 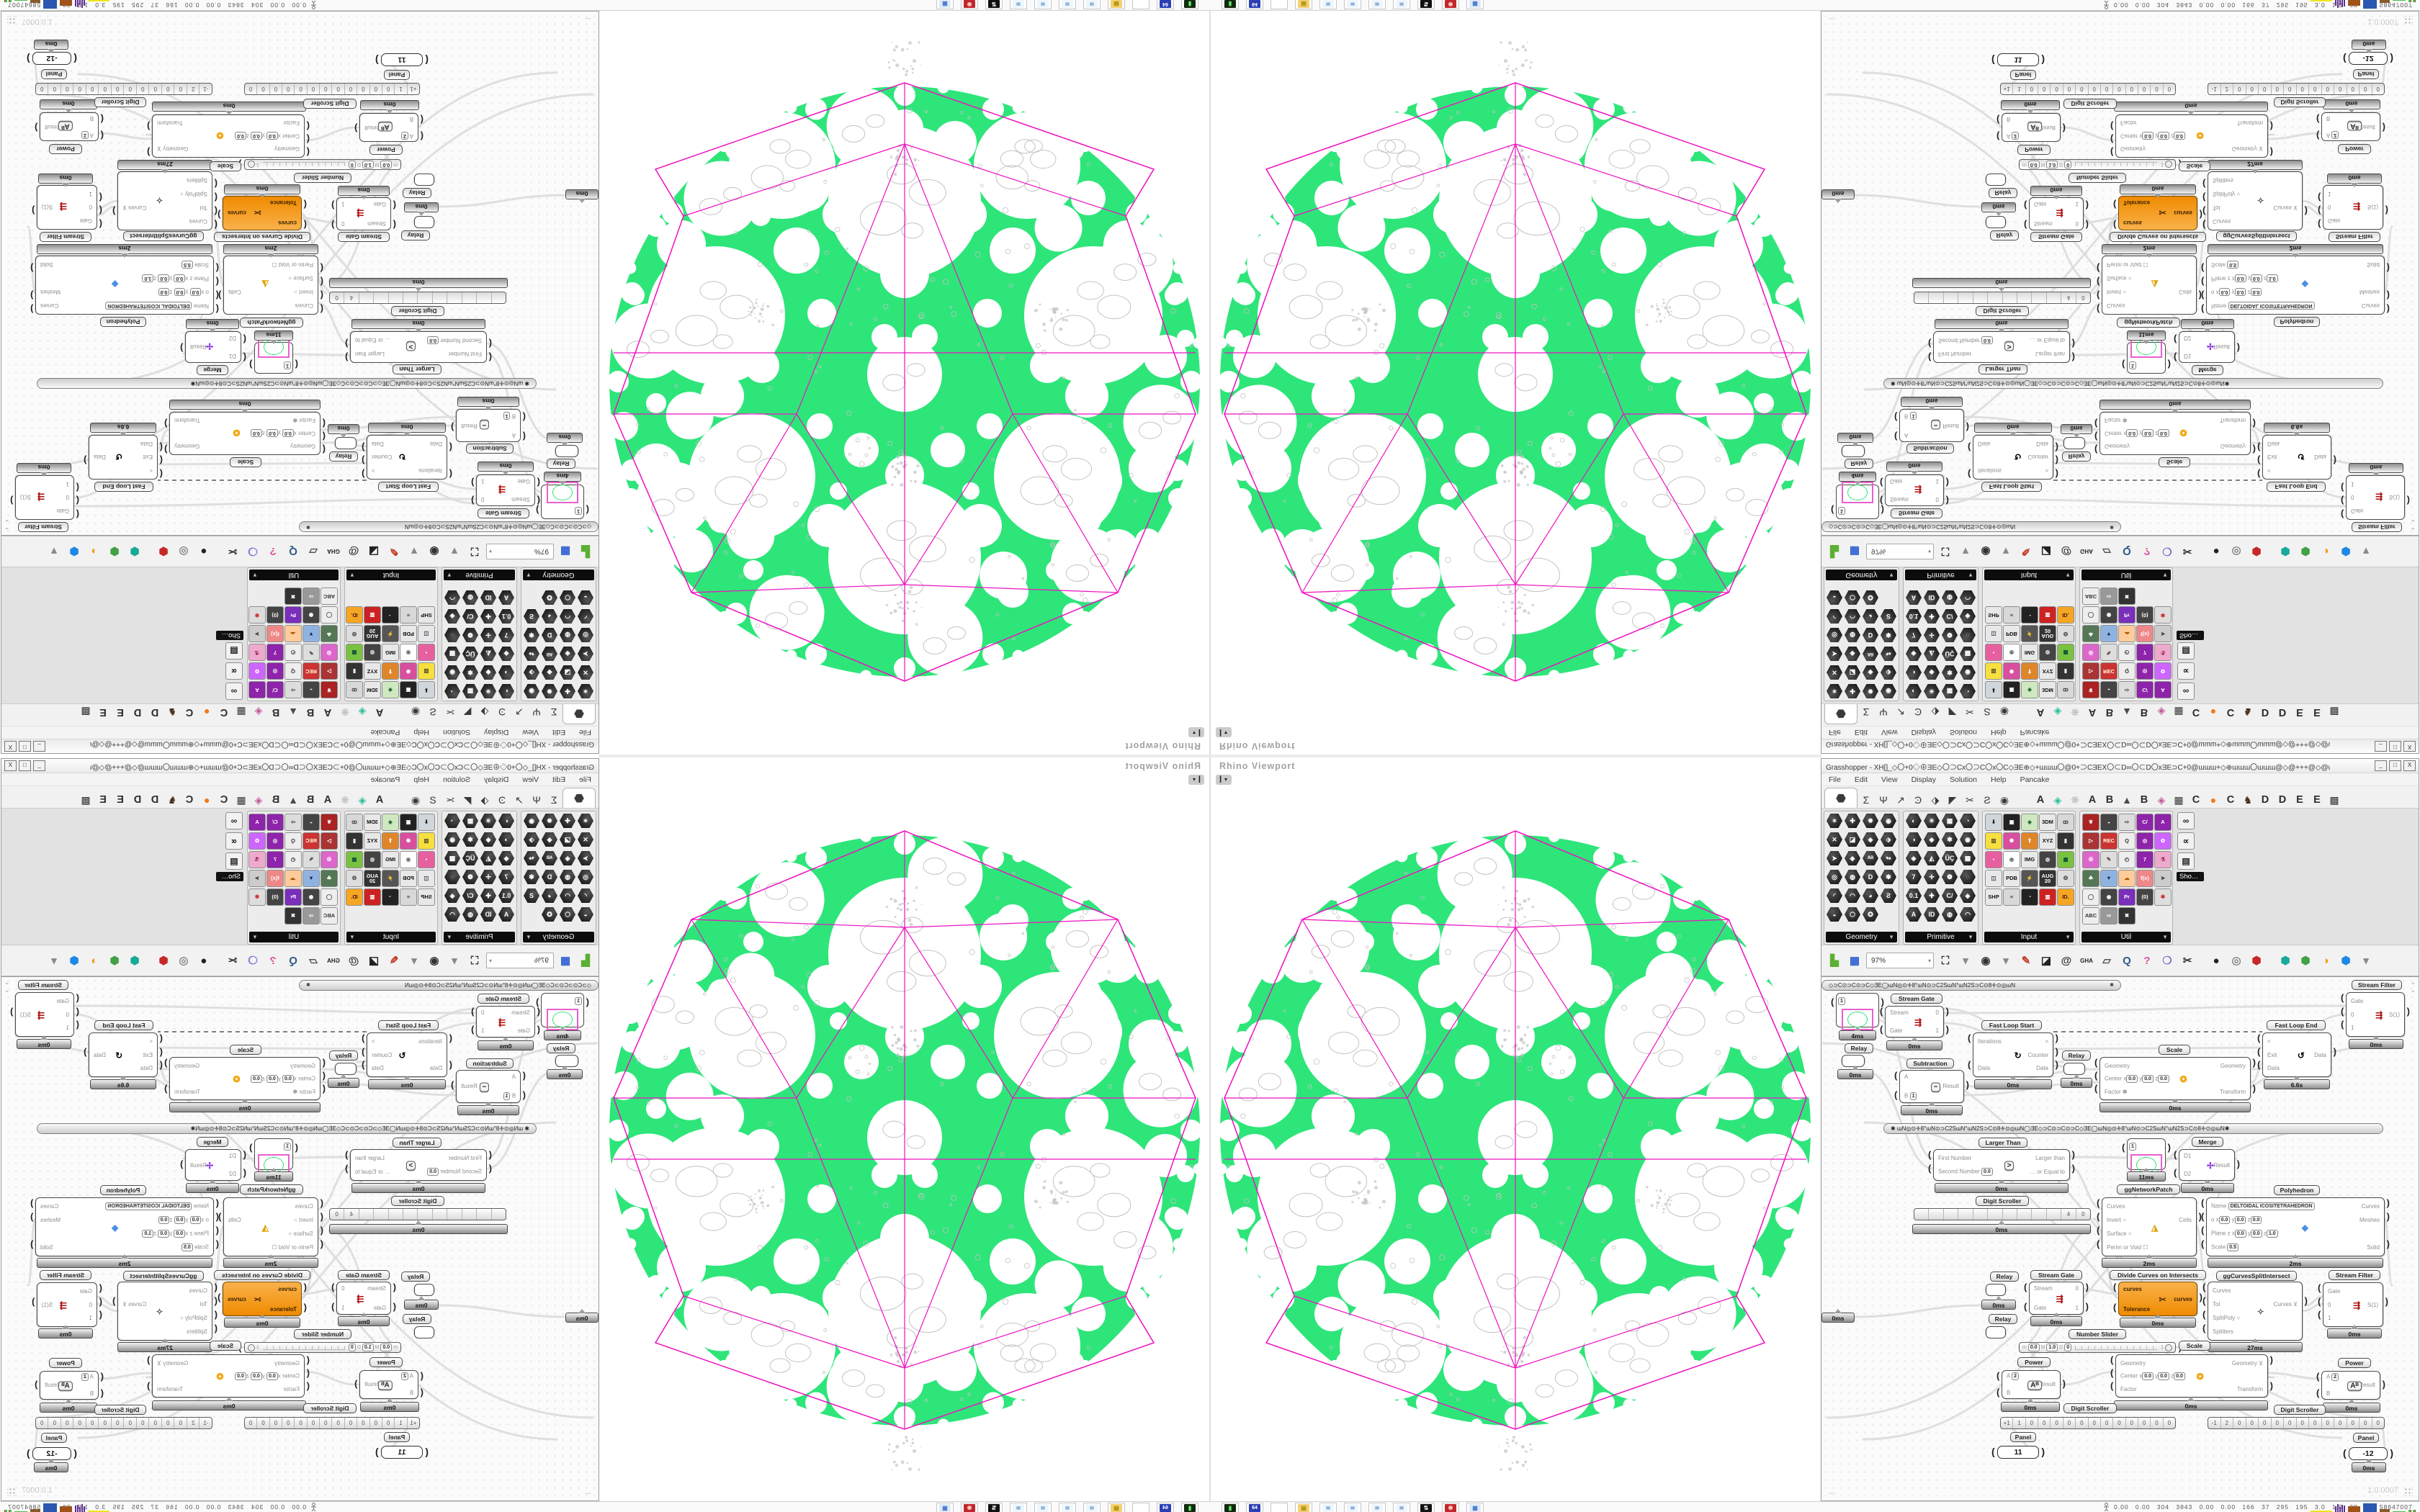 I want to click on gh-component: AResultB 1−, so click(x=1932, y=425).